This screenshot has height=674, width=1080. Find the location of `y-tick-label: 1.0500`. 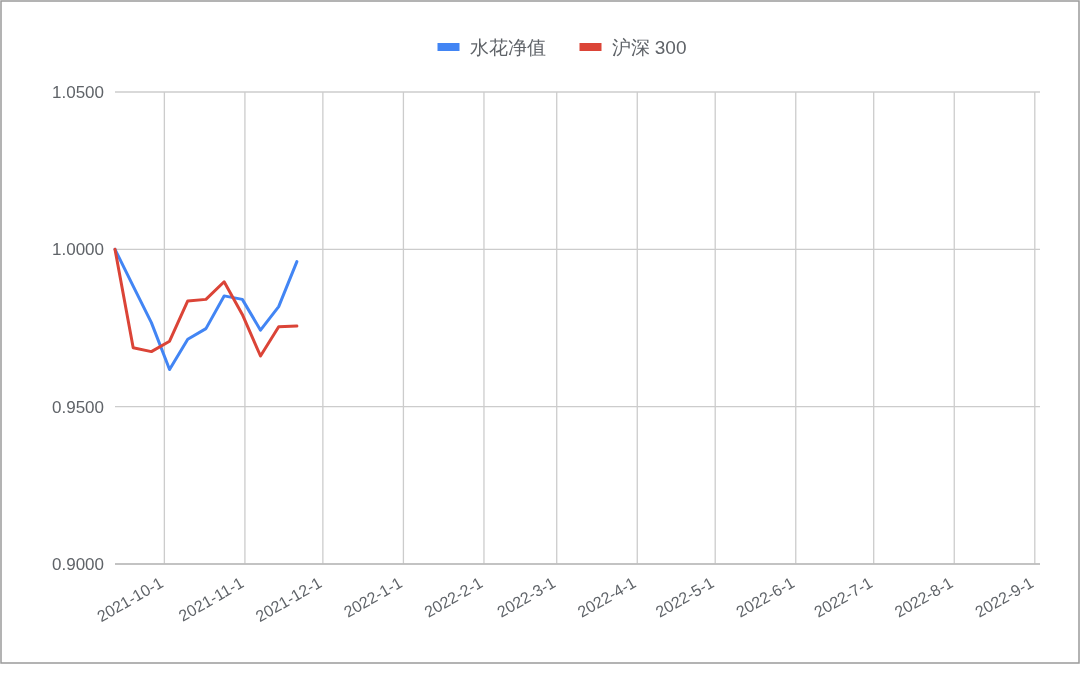

y-tick-label: 1.0500 is located at coordinates (78, 92).